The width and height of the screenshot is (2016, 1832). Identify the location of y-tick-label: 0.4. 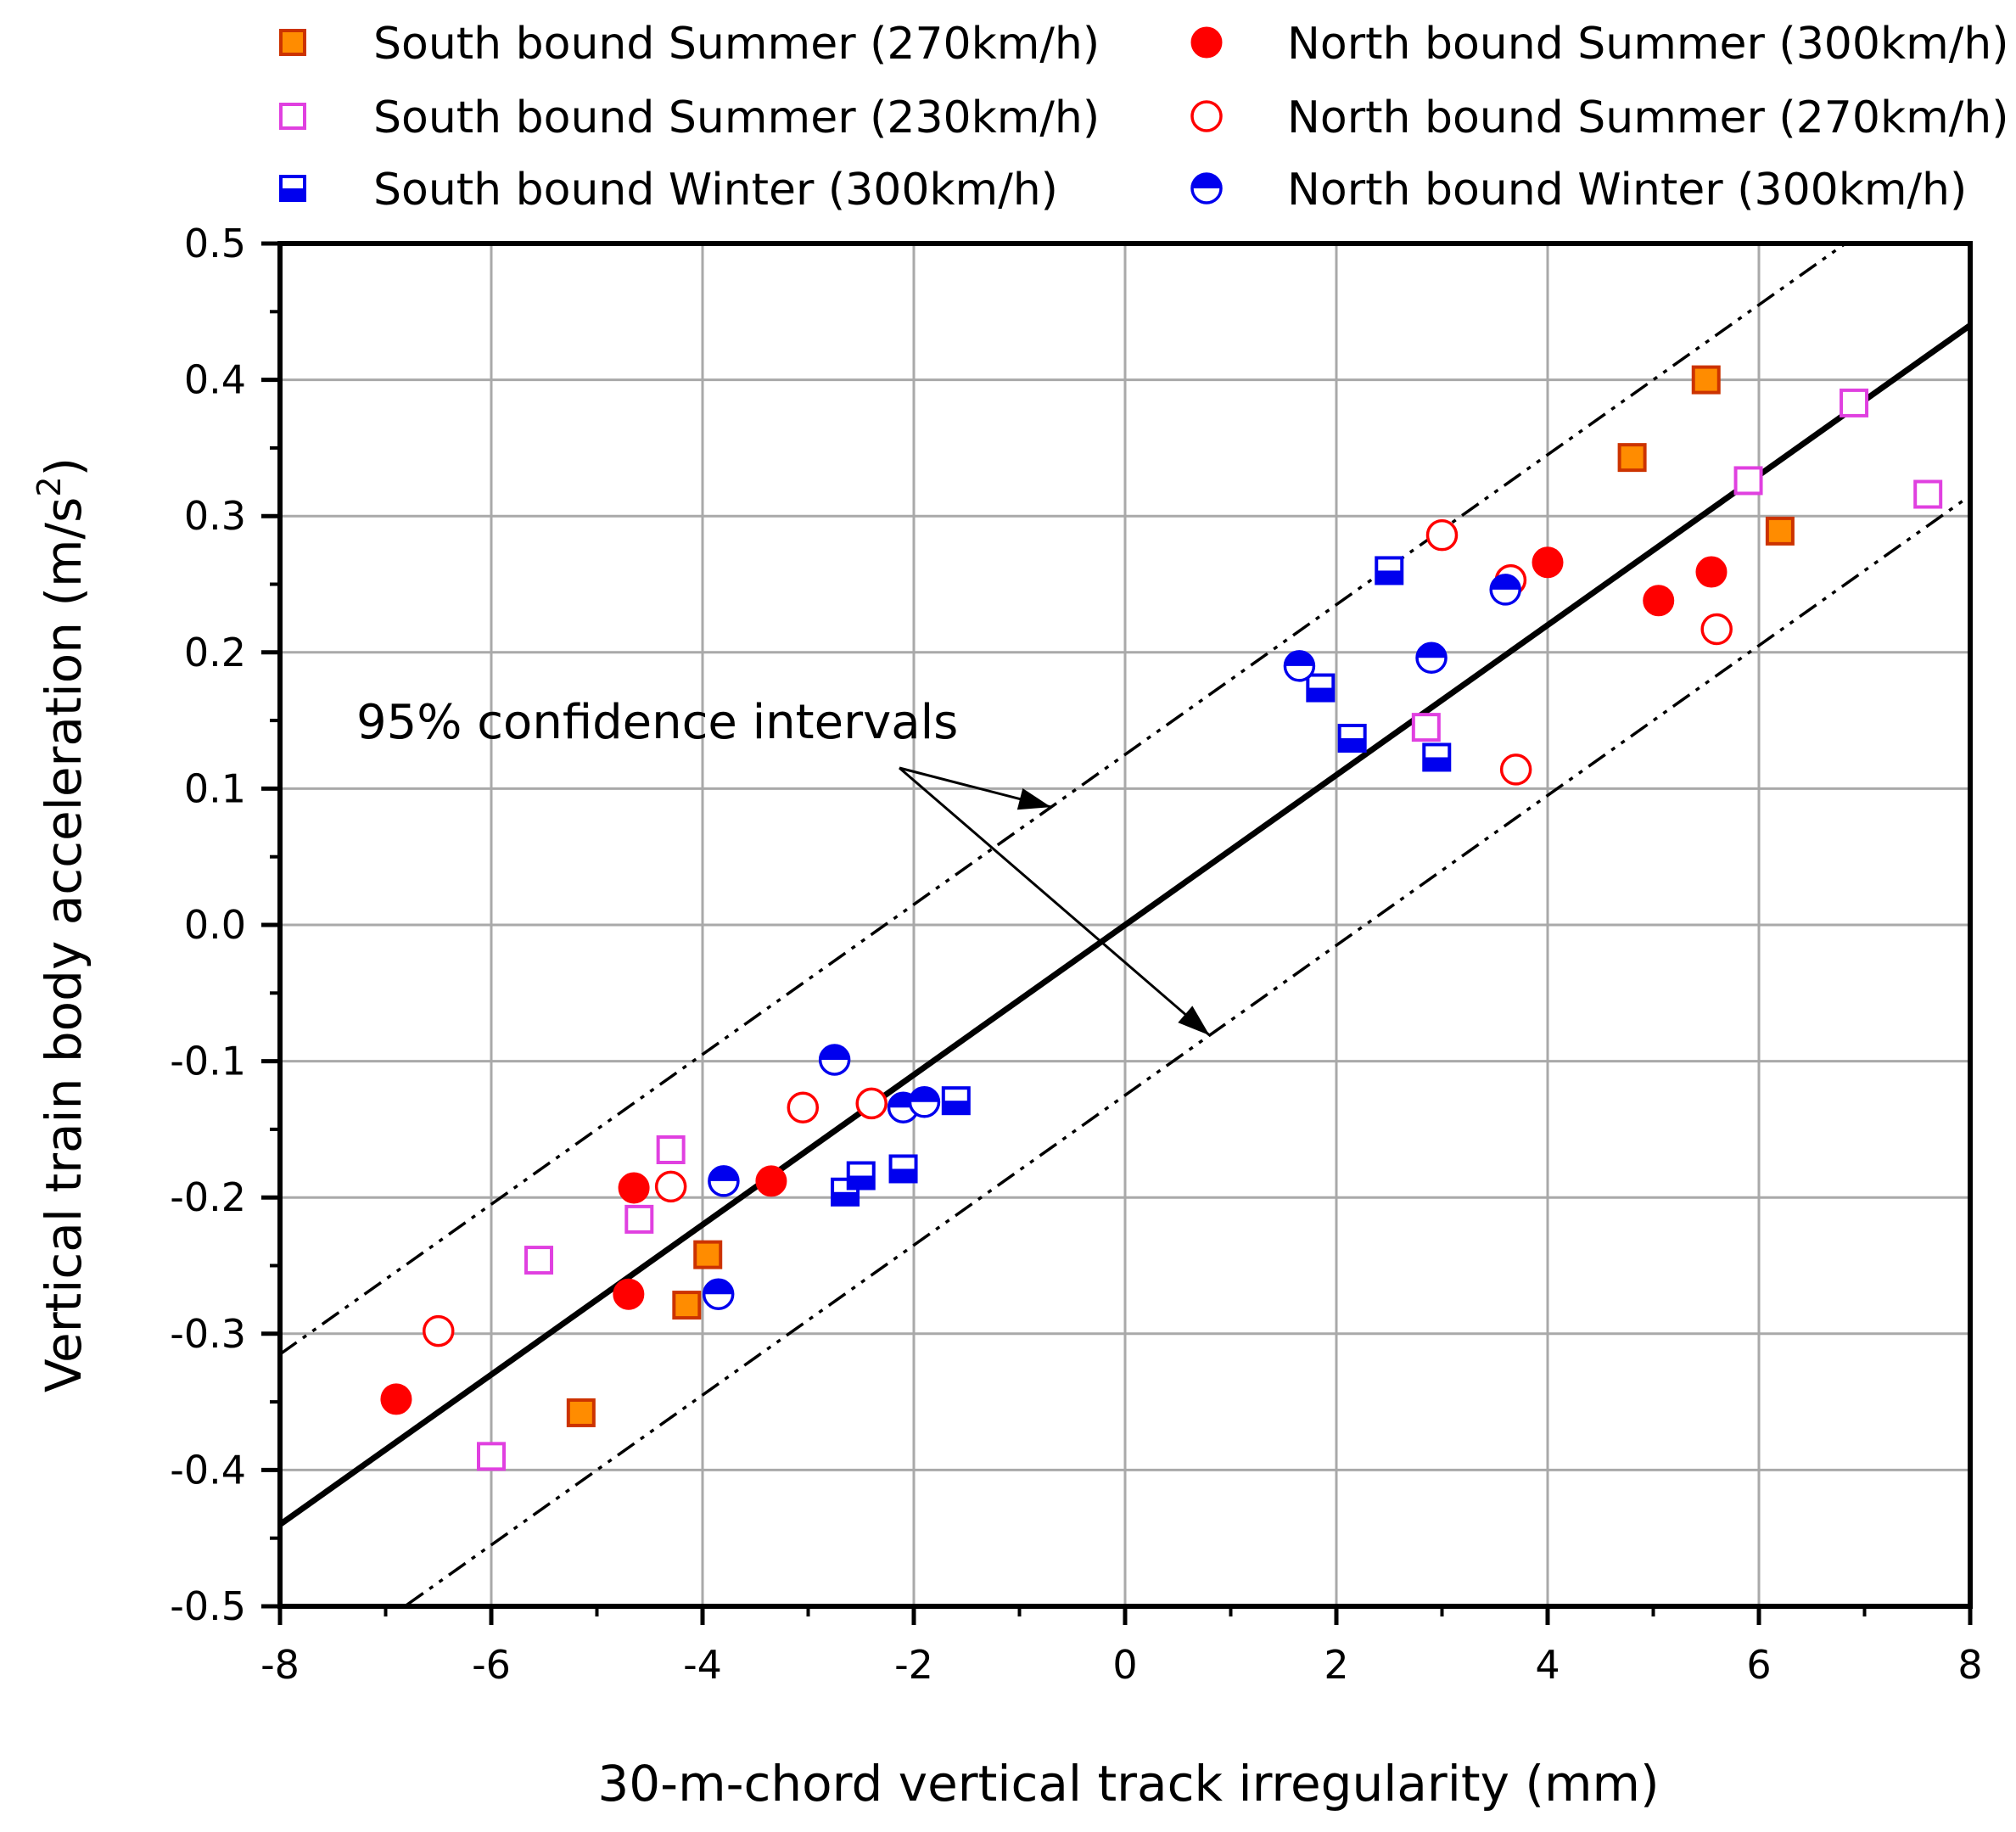
(215, 380).